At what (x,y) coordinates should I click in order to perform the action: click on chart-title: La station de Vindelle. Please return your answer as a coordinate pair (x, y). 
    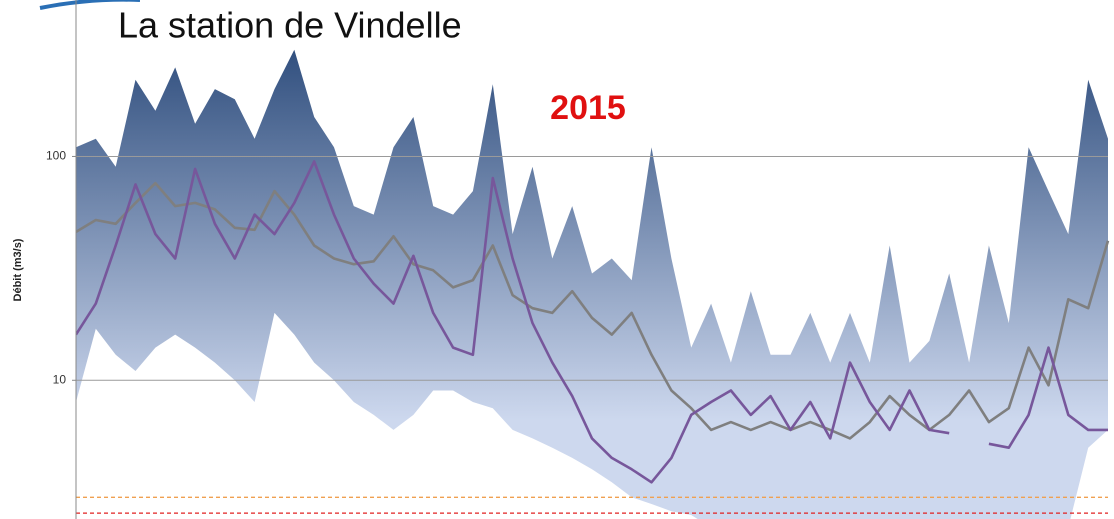
    Looking at the image, I should click on (290, 25).